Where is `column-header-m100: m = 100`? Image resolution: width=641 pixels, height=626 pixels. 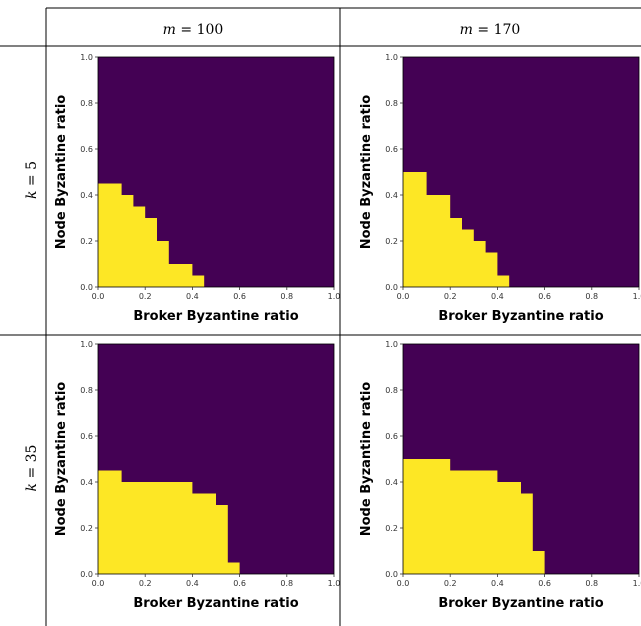
column-header-m100: m = 100 is located at coordinates (193, 30).